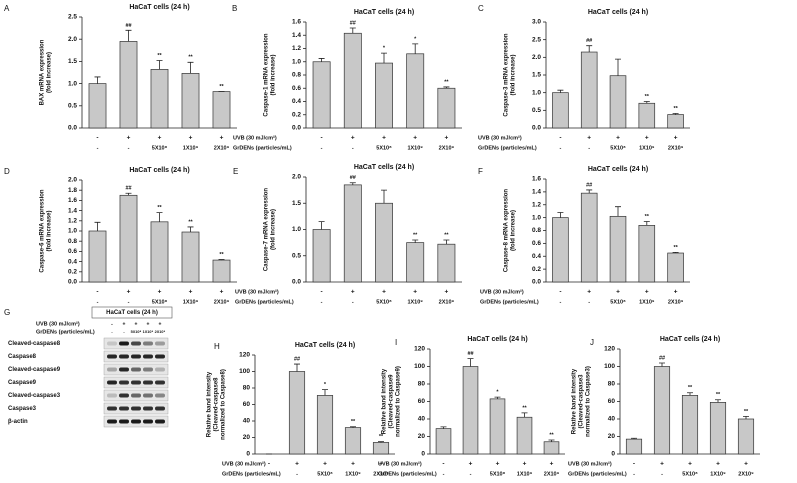  Describe the element at coordinates (22, 409) in the screenshot. I see `band-label: Caspase3` at that location.